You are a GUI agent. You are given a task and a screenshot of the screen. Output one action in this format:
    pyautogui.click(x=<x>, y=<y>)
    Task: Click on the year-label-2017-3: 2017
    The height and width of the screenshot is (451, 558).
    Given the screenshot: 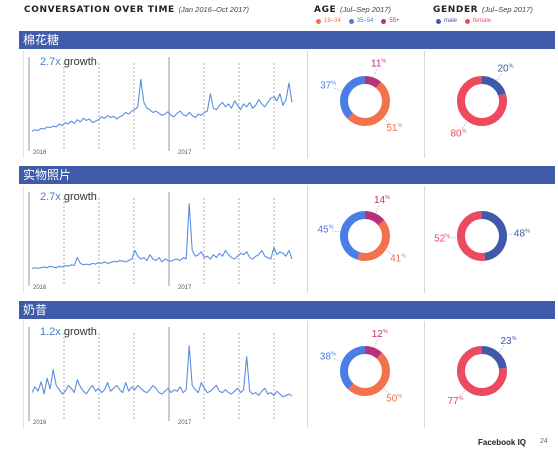 What is the action you would take?
    pyautogui.click(x=185, y=423)
    